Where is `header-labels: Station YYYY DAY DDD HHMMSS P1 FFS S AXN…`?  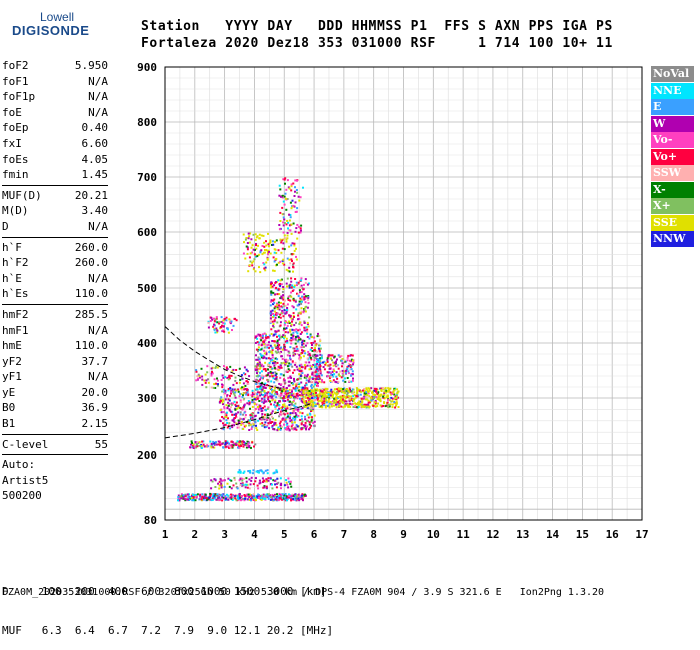 header-labels: Station YYYY DAY DDD HHMMSS P1 FFS S AXN… is located at coordinates (377, 26).